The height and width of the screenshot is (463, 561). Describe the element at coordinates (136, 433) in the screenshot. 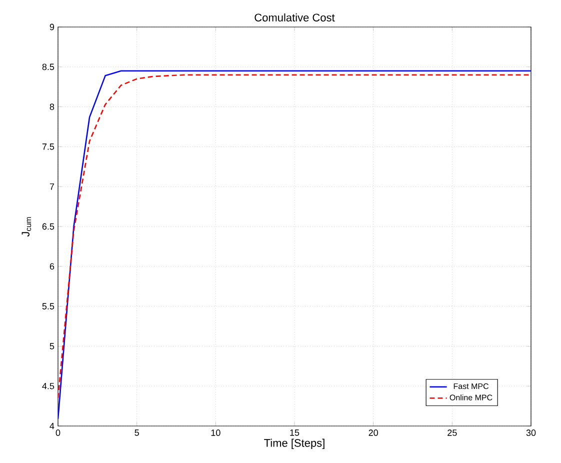

I see `x-tick-label: 5` at that location.